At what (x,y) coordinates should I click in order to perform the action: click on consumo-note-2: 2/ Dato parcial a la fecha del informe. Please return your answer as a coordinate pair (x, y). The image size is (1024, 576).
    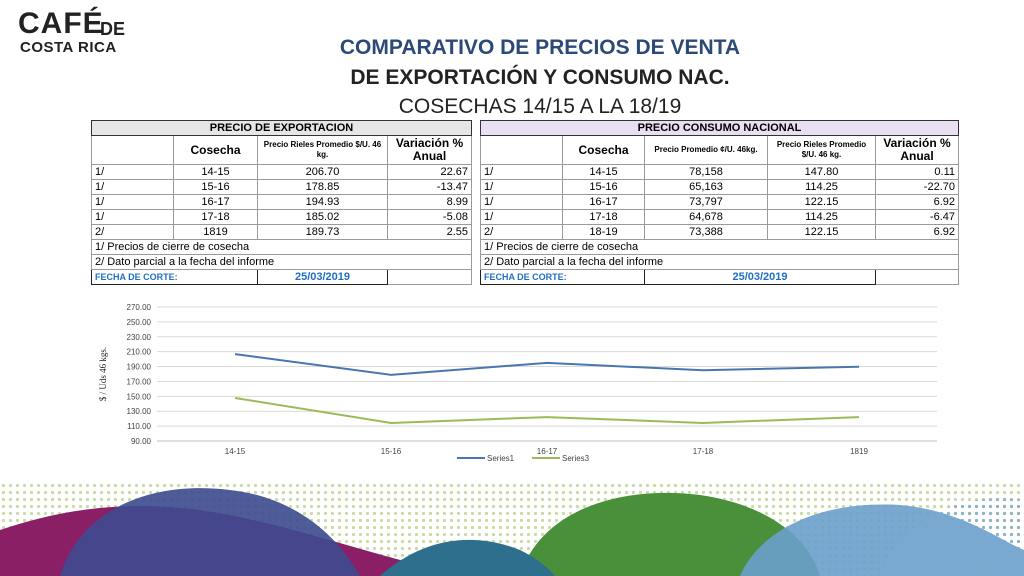
    Looking at the image, I should click on (719, 262).